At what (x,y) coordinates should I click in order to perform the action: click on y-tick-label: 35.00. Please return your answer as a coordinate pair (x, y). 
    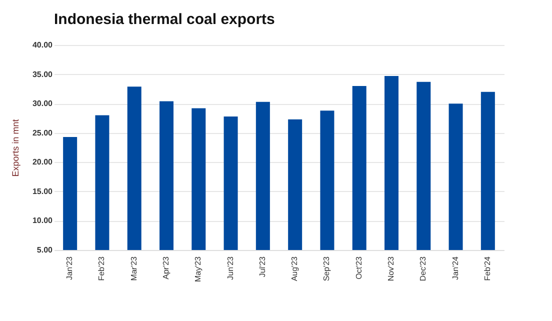
    Looking at the image, I should click on (43, 74).